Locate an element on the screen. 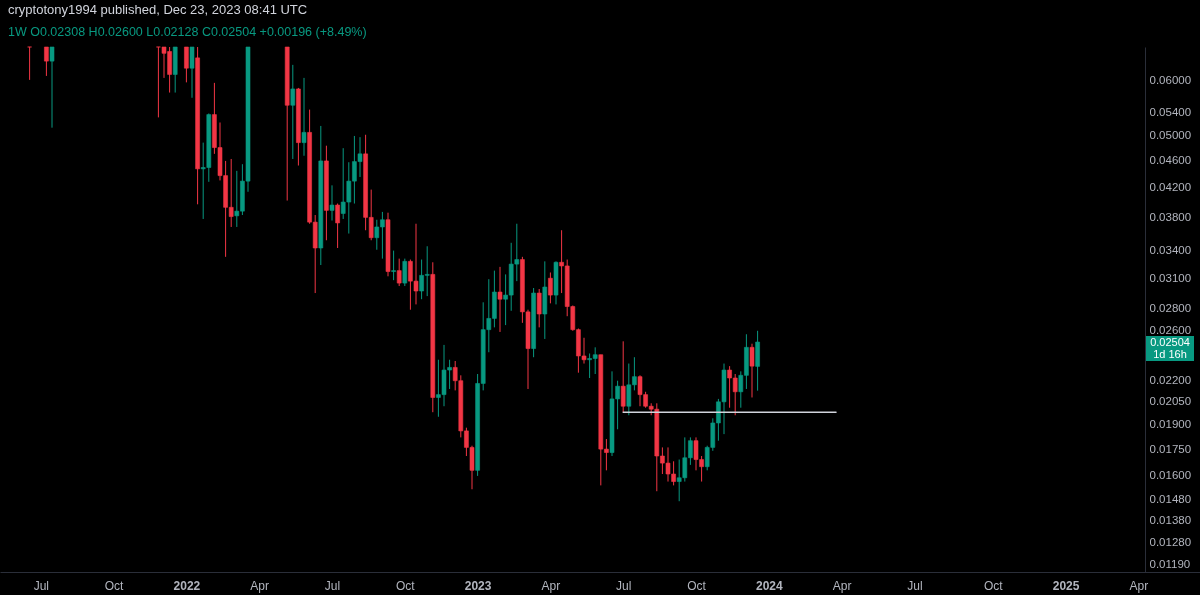  x-tick-label: 2022 is located at coordinates (187, 585).